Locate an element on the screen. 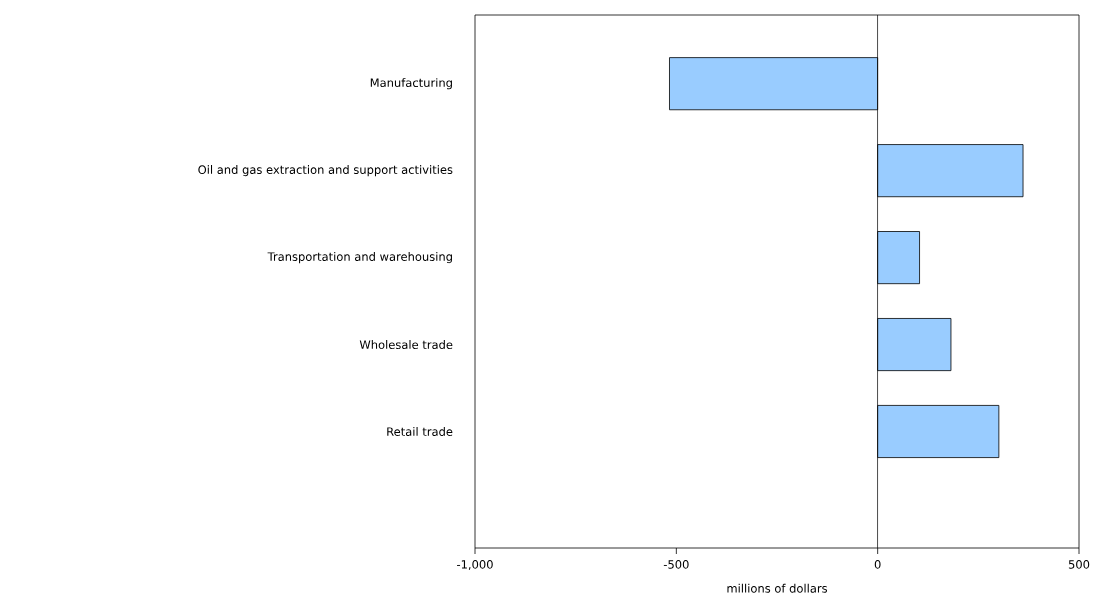  y-tick-label: Wholesale trade is located at coordinates (406, 344).